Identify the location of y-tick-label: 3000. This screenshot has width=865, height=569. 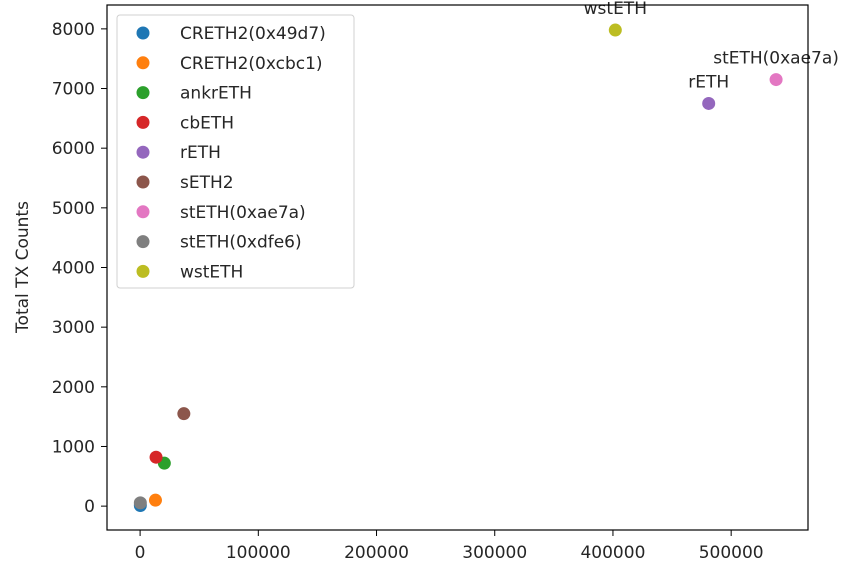
(73, 328).